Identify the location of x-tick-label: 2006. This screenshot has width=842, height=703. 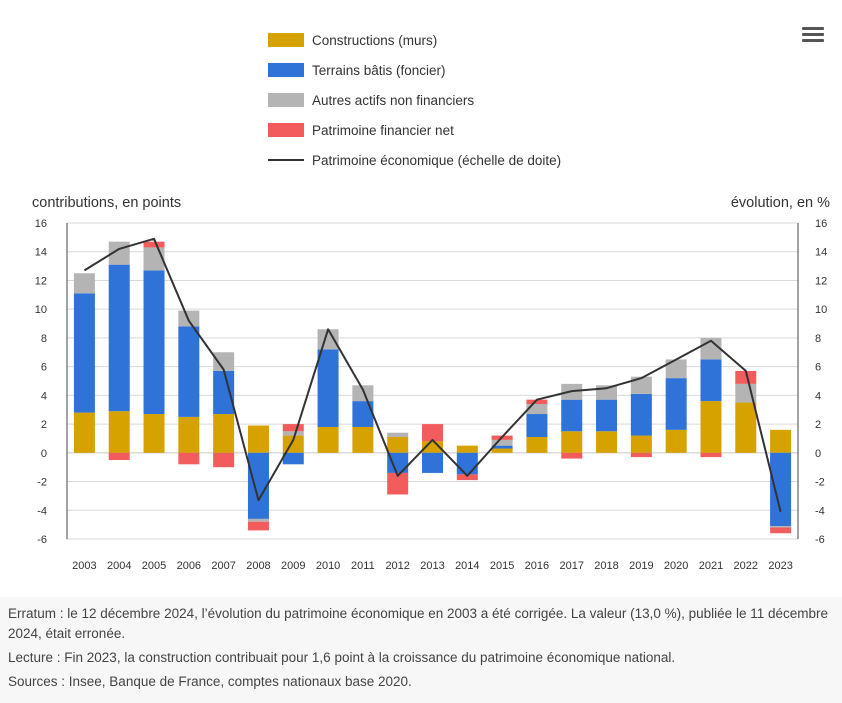
(189, 566).